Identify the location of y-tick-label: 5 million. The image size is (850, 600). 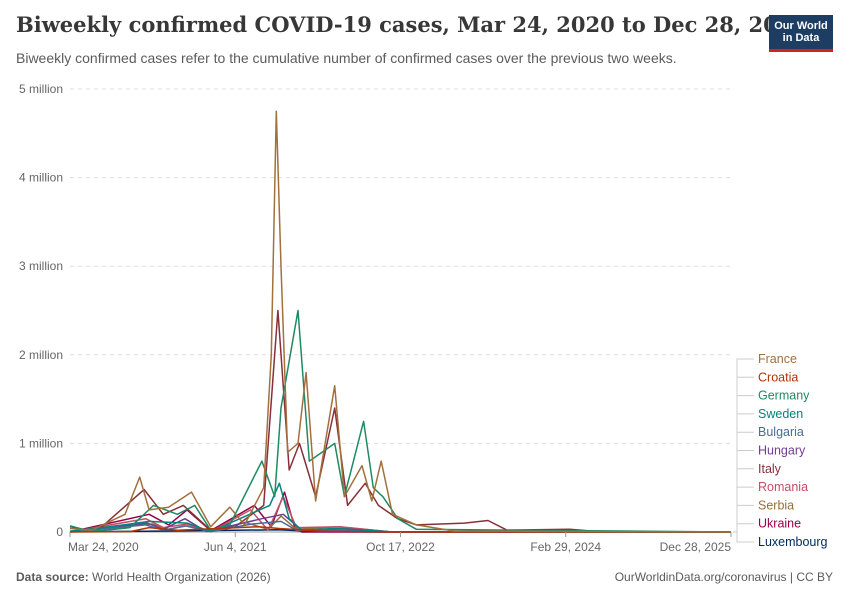
(41, 89).